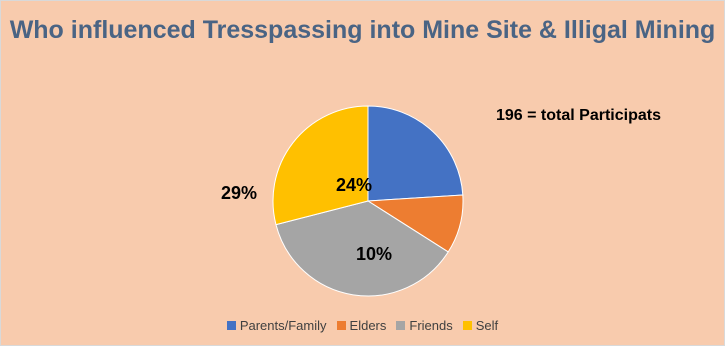 Image resolution: width=725 pixels, height=346 pixels. Describe the element at coordinates (354, 185) in the screenshot. I see `data-label-parents-family: 24%` at that location.